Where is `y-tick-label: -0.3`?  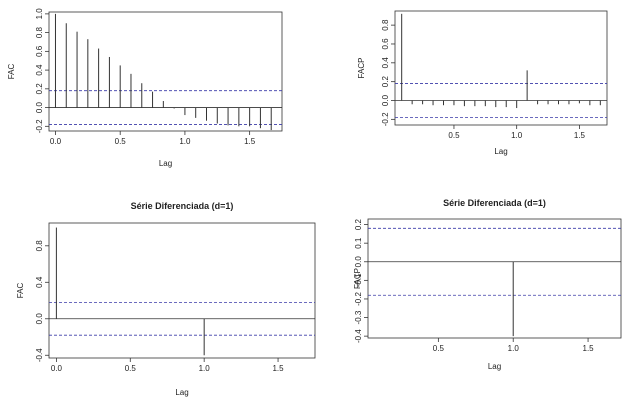
y-tick-label: -0.3 is located at coordinates (358, 317).